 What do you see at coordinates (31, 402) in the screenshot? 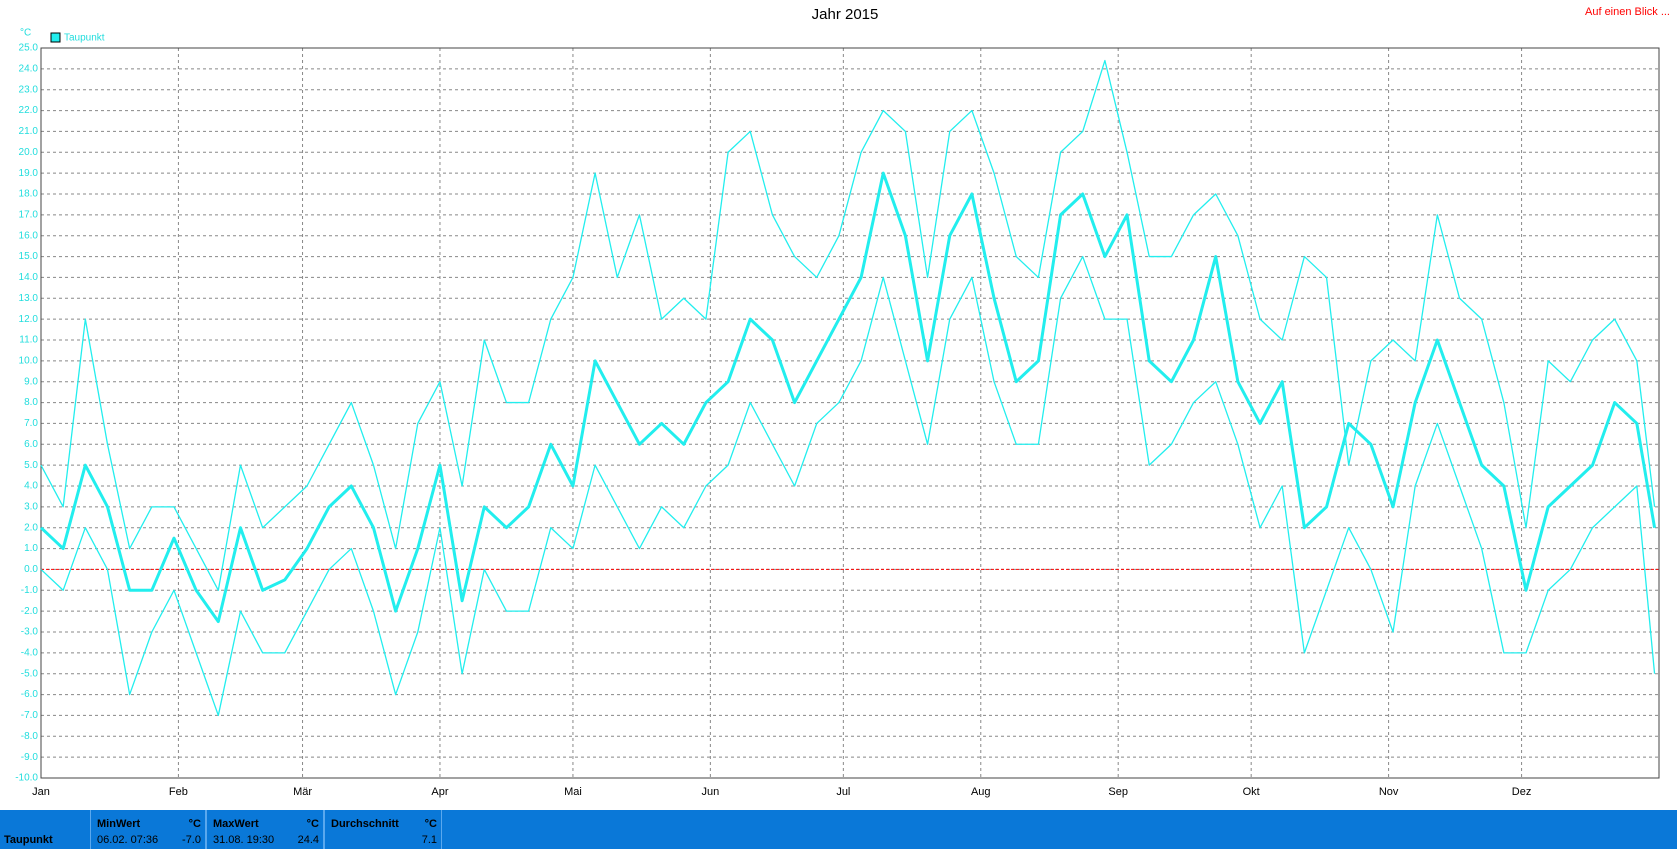
I see `y-tick-label: 8.0` at bounding box center [31, 402].